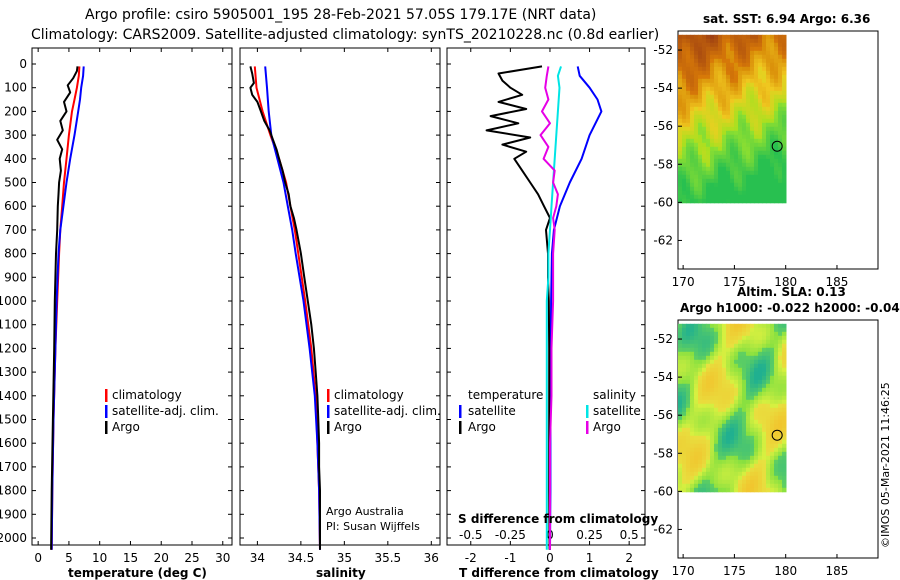 This screenshot has height=580, width=900. I want to click on depth-tick-label: 1100, so click(13, 325).